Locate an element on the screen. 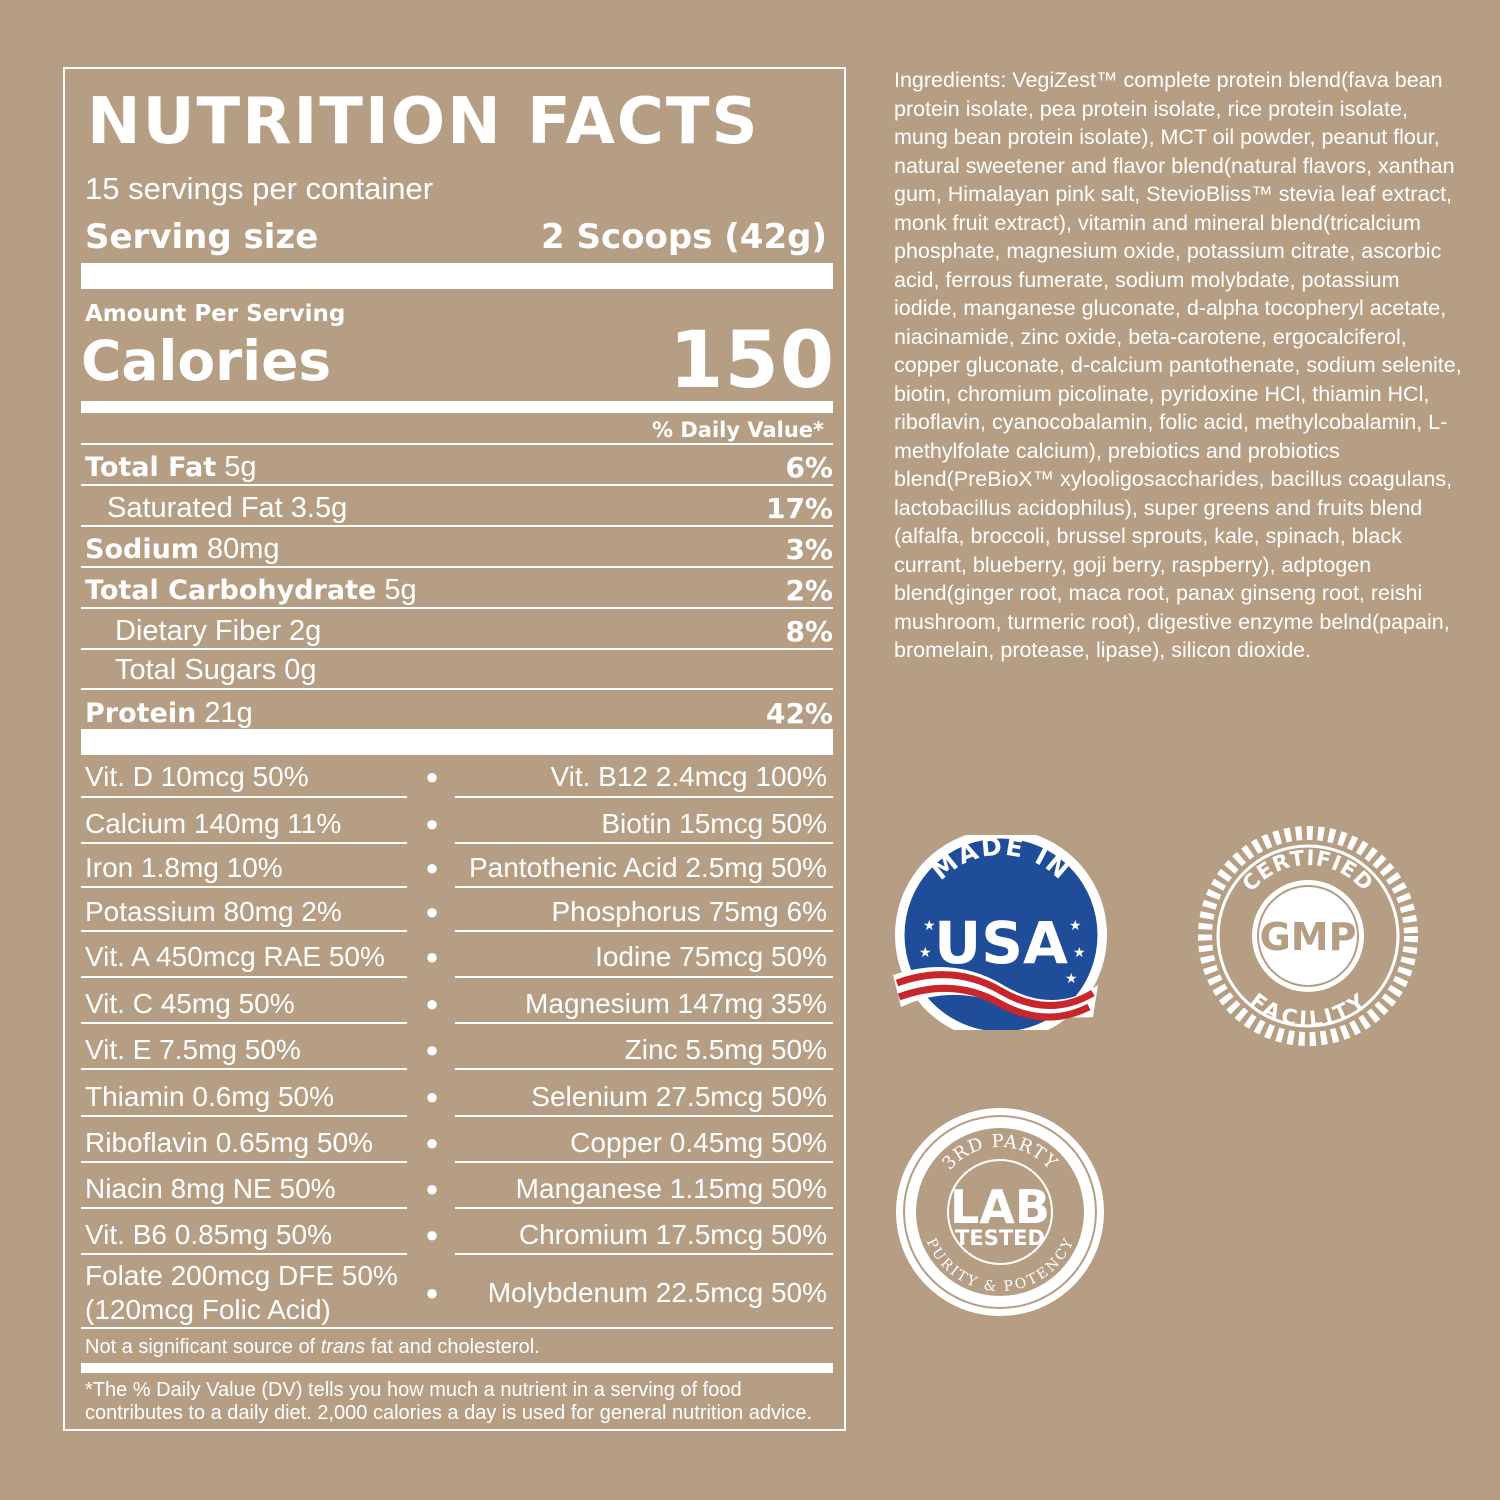 The width and height of the screenshot is (1500, 1500). gmp-badge-main-text: GMP is located at coordinates (1308, 937).